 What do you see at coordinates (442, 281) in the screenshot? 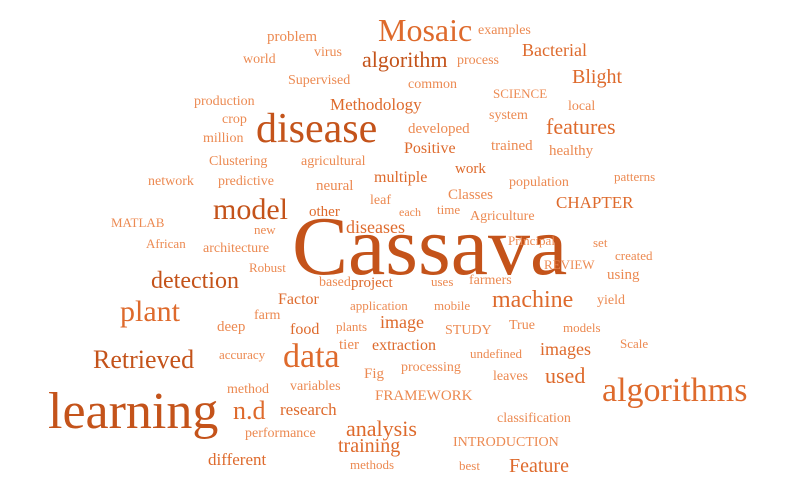
I see `word-uses: uses` at bounding box center [442, 281].